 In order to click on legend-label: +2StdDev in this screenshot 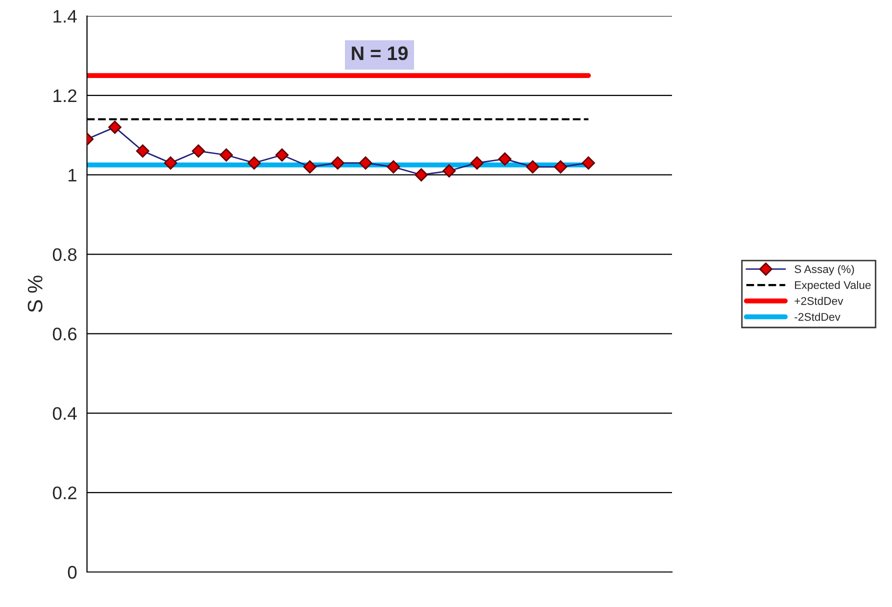, I will do `click(819, 300)`.